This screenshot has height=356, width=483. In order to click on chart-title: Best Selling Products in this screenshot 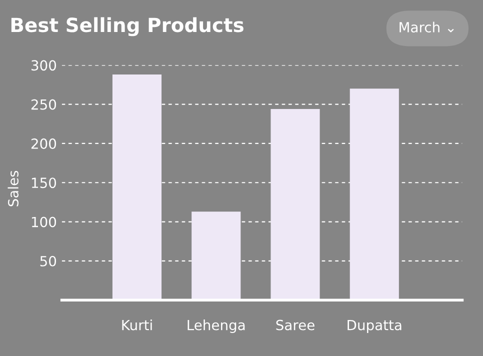, I will do `click(127, 26)`.